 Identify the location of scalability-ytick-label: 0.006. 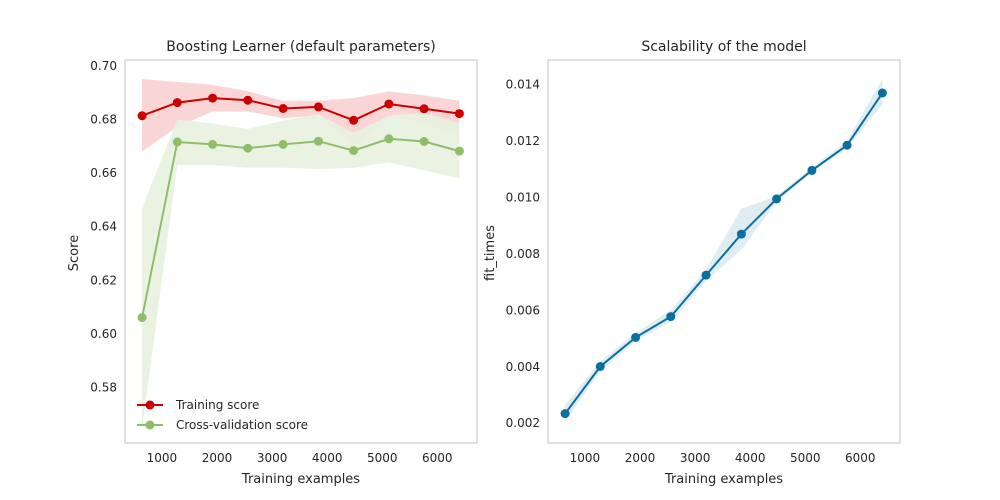
(523, 310).